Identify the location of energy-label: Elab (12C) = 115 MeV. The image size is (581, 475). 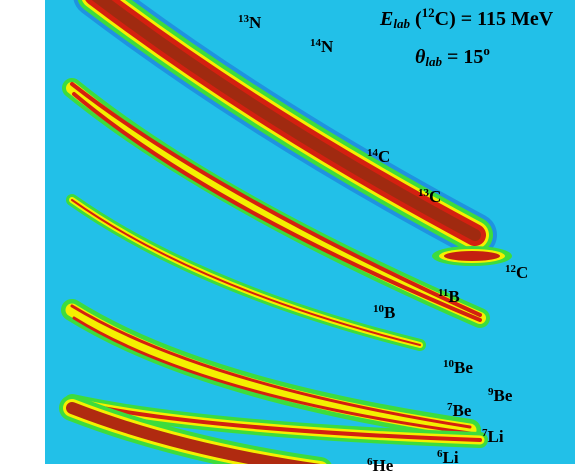
(467, 18).